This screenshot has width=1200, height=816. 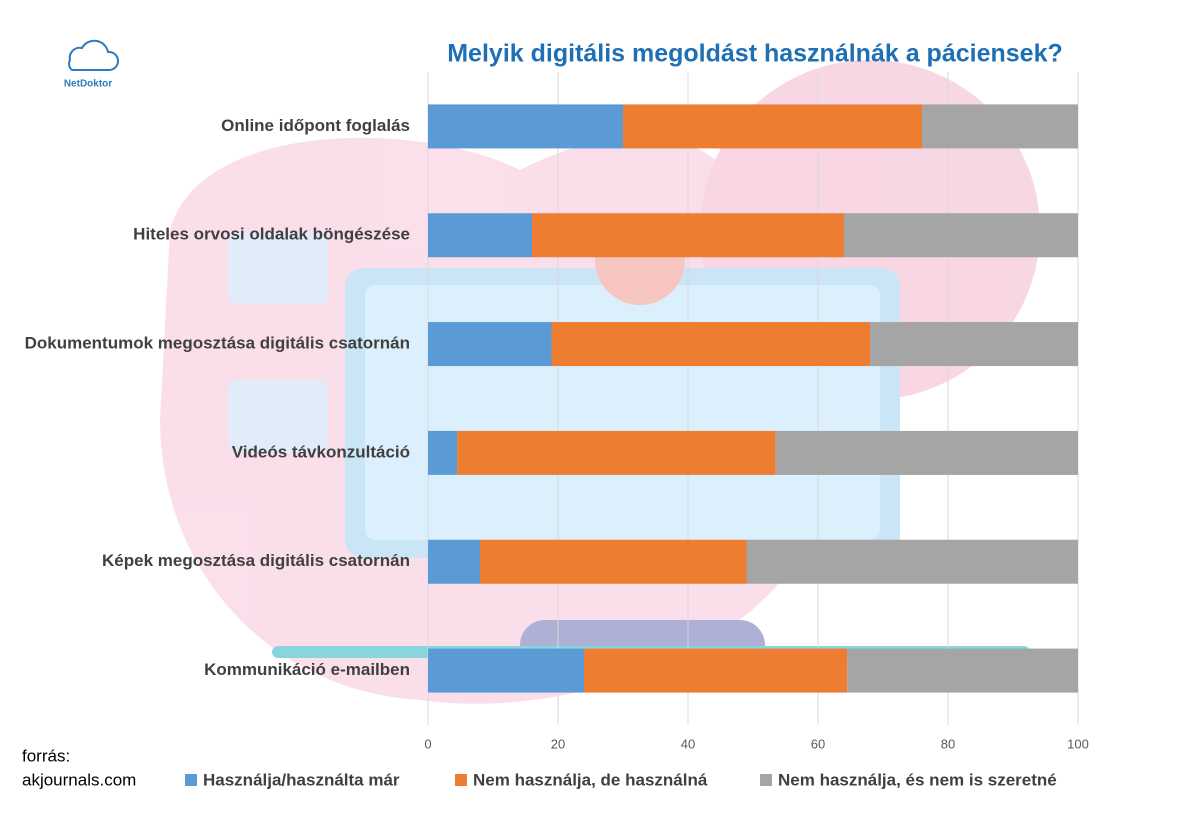 What do you see at coordinates (948, 743) in the screenshot?
I see `x-tick-label: 80` at bounding box center [948, 743].